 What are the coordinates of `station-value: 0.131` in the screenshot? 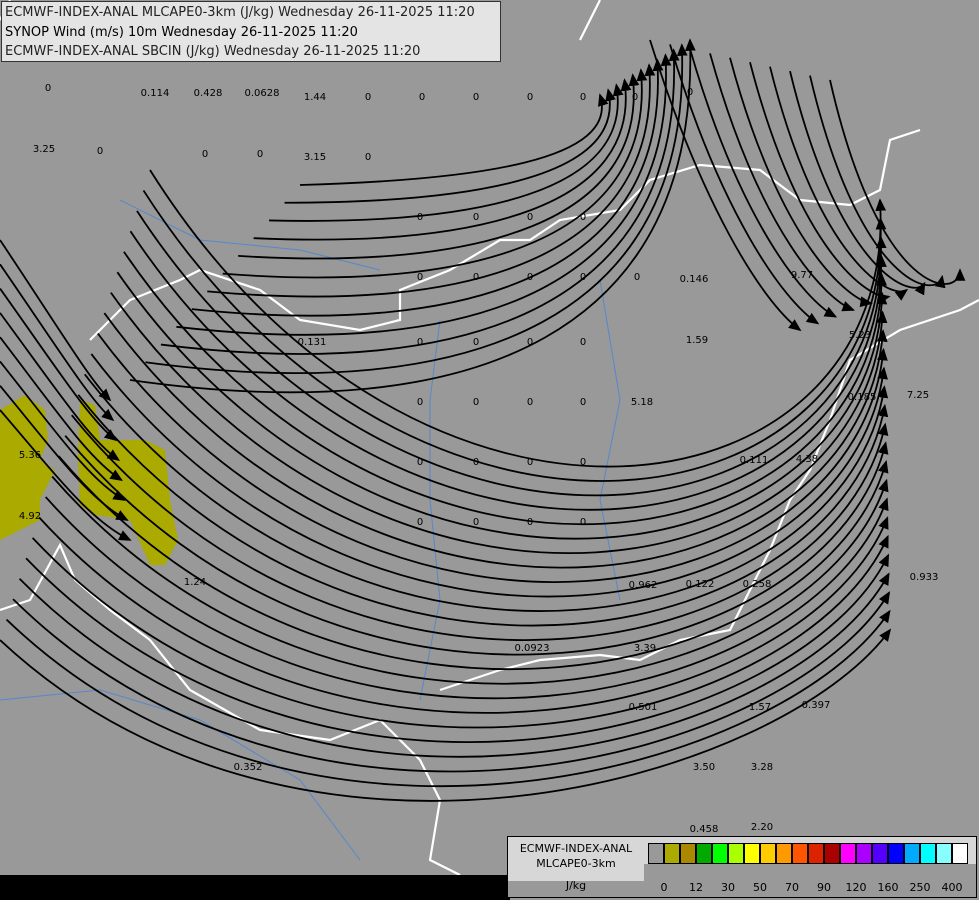 It's located at (312, 342).